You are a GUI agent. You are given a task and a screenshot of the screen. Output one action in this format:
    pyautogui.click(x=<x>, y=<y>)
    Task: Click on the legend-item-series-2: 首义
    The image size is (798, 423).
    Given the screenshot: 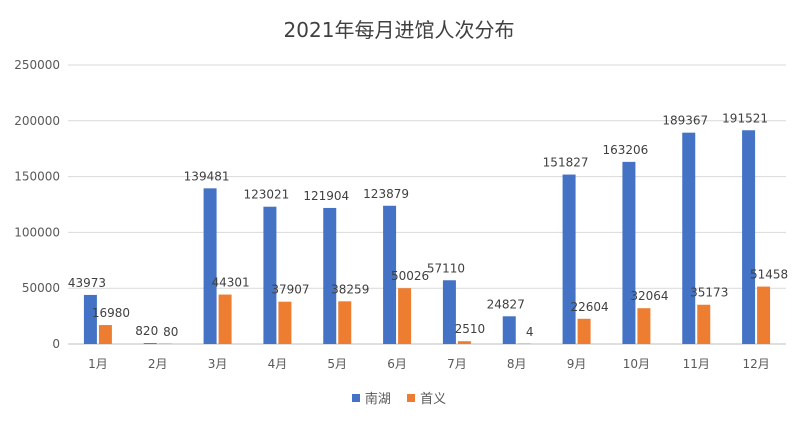 What is the action you would take?
    pyautogui.click(x=426, y=397)
    